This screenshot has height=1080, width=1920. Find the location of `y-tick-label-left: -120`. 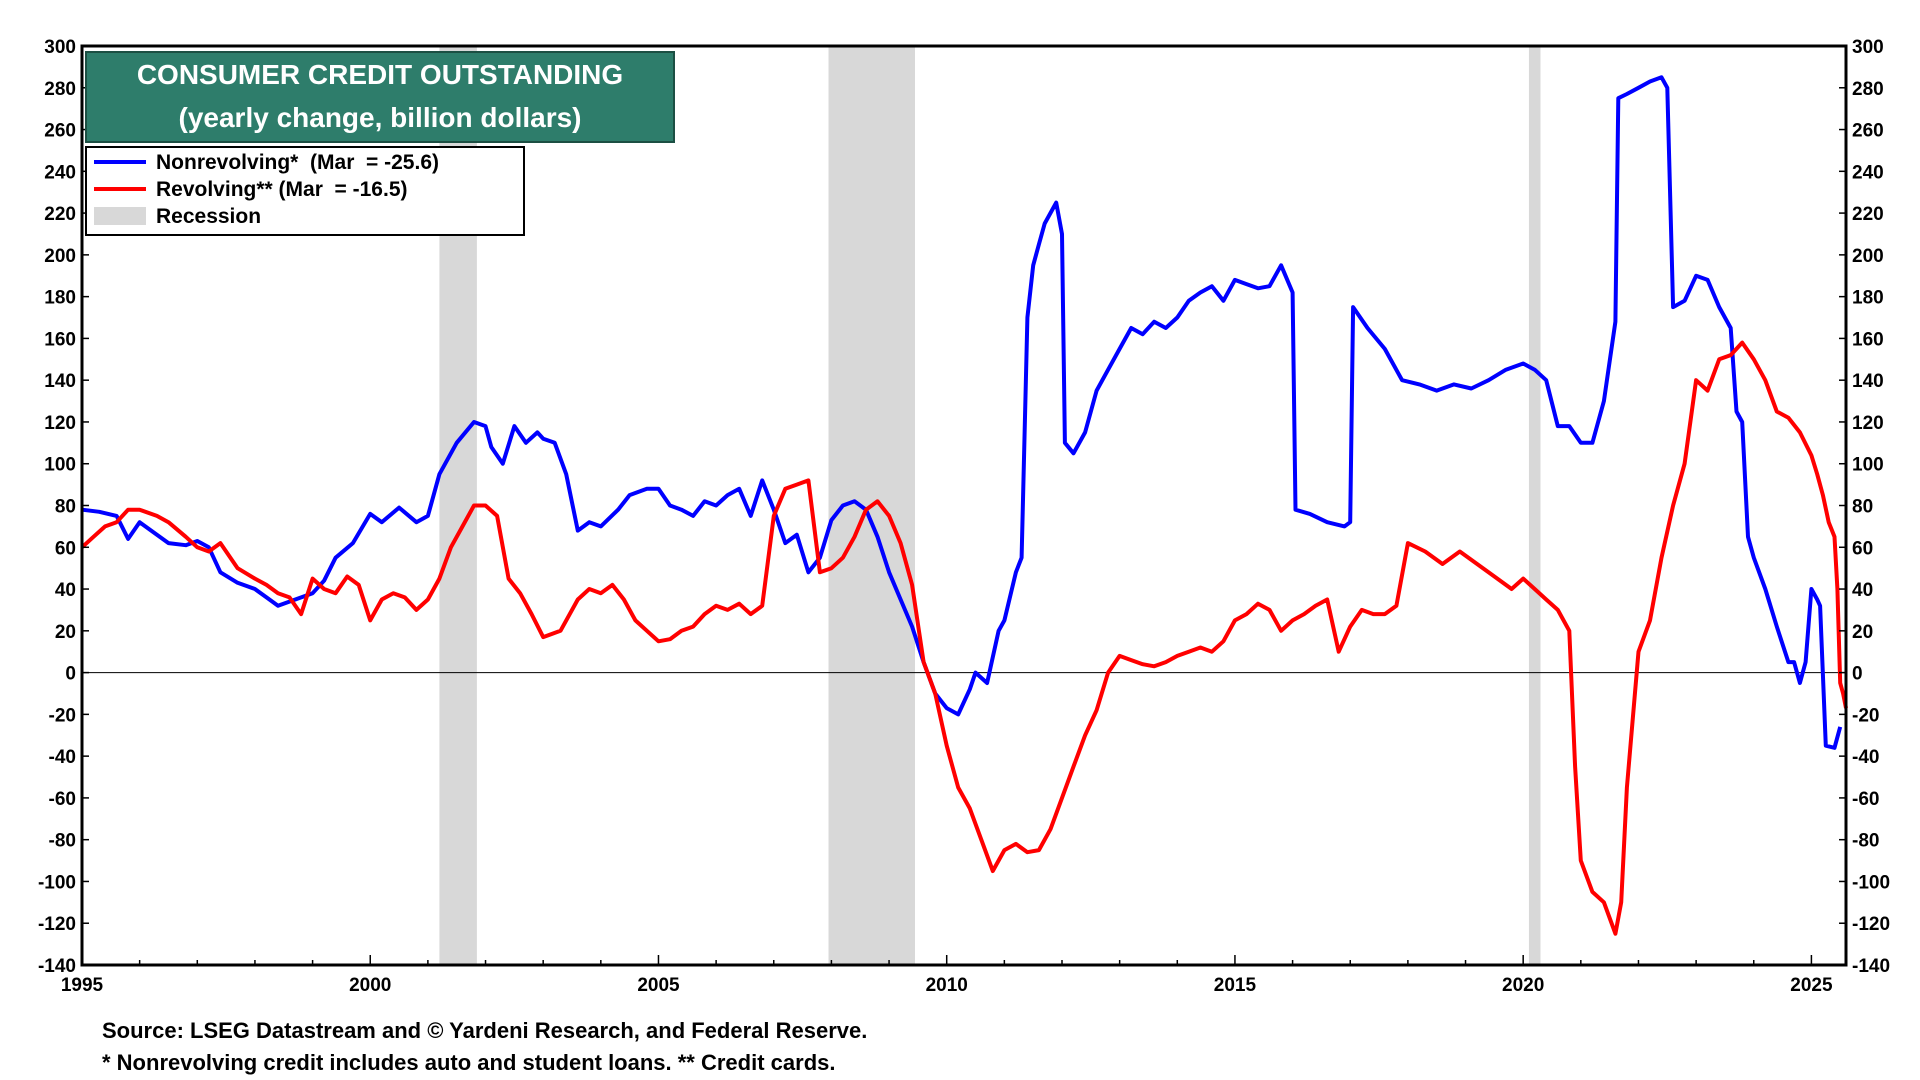

y-tick-label-left: -120 is located at coordinates (57, 924).